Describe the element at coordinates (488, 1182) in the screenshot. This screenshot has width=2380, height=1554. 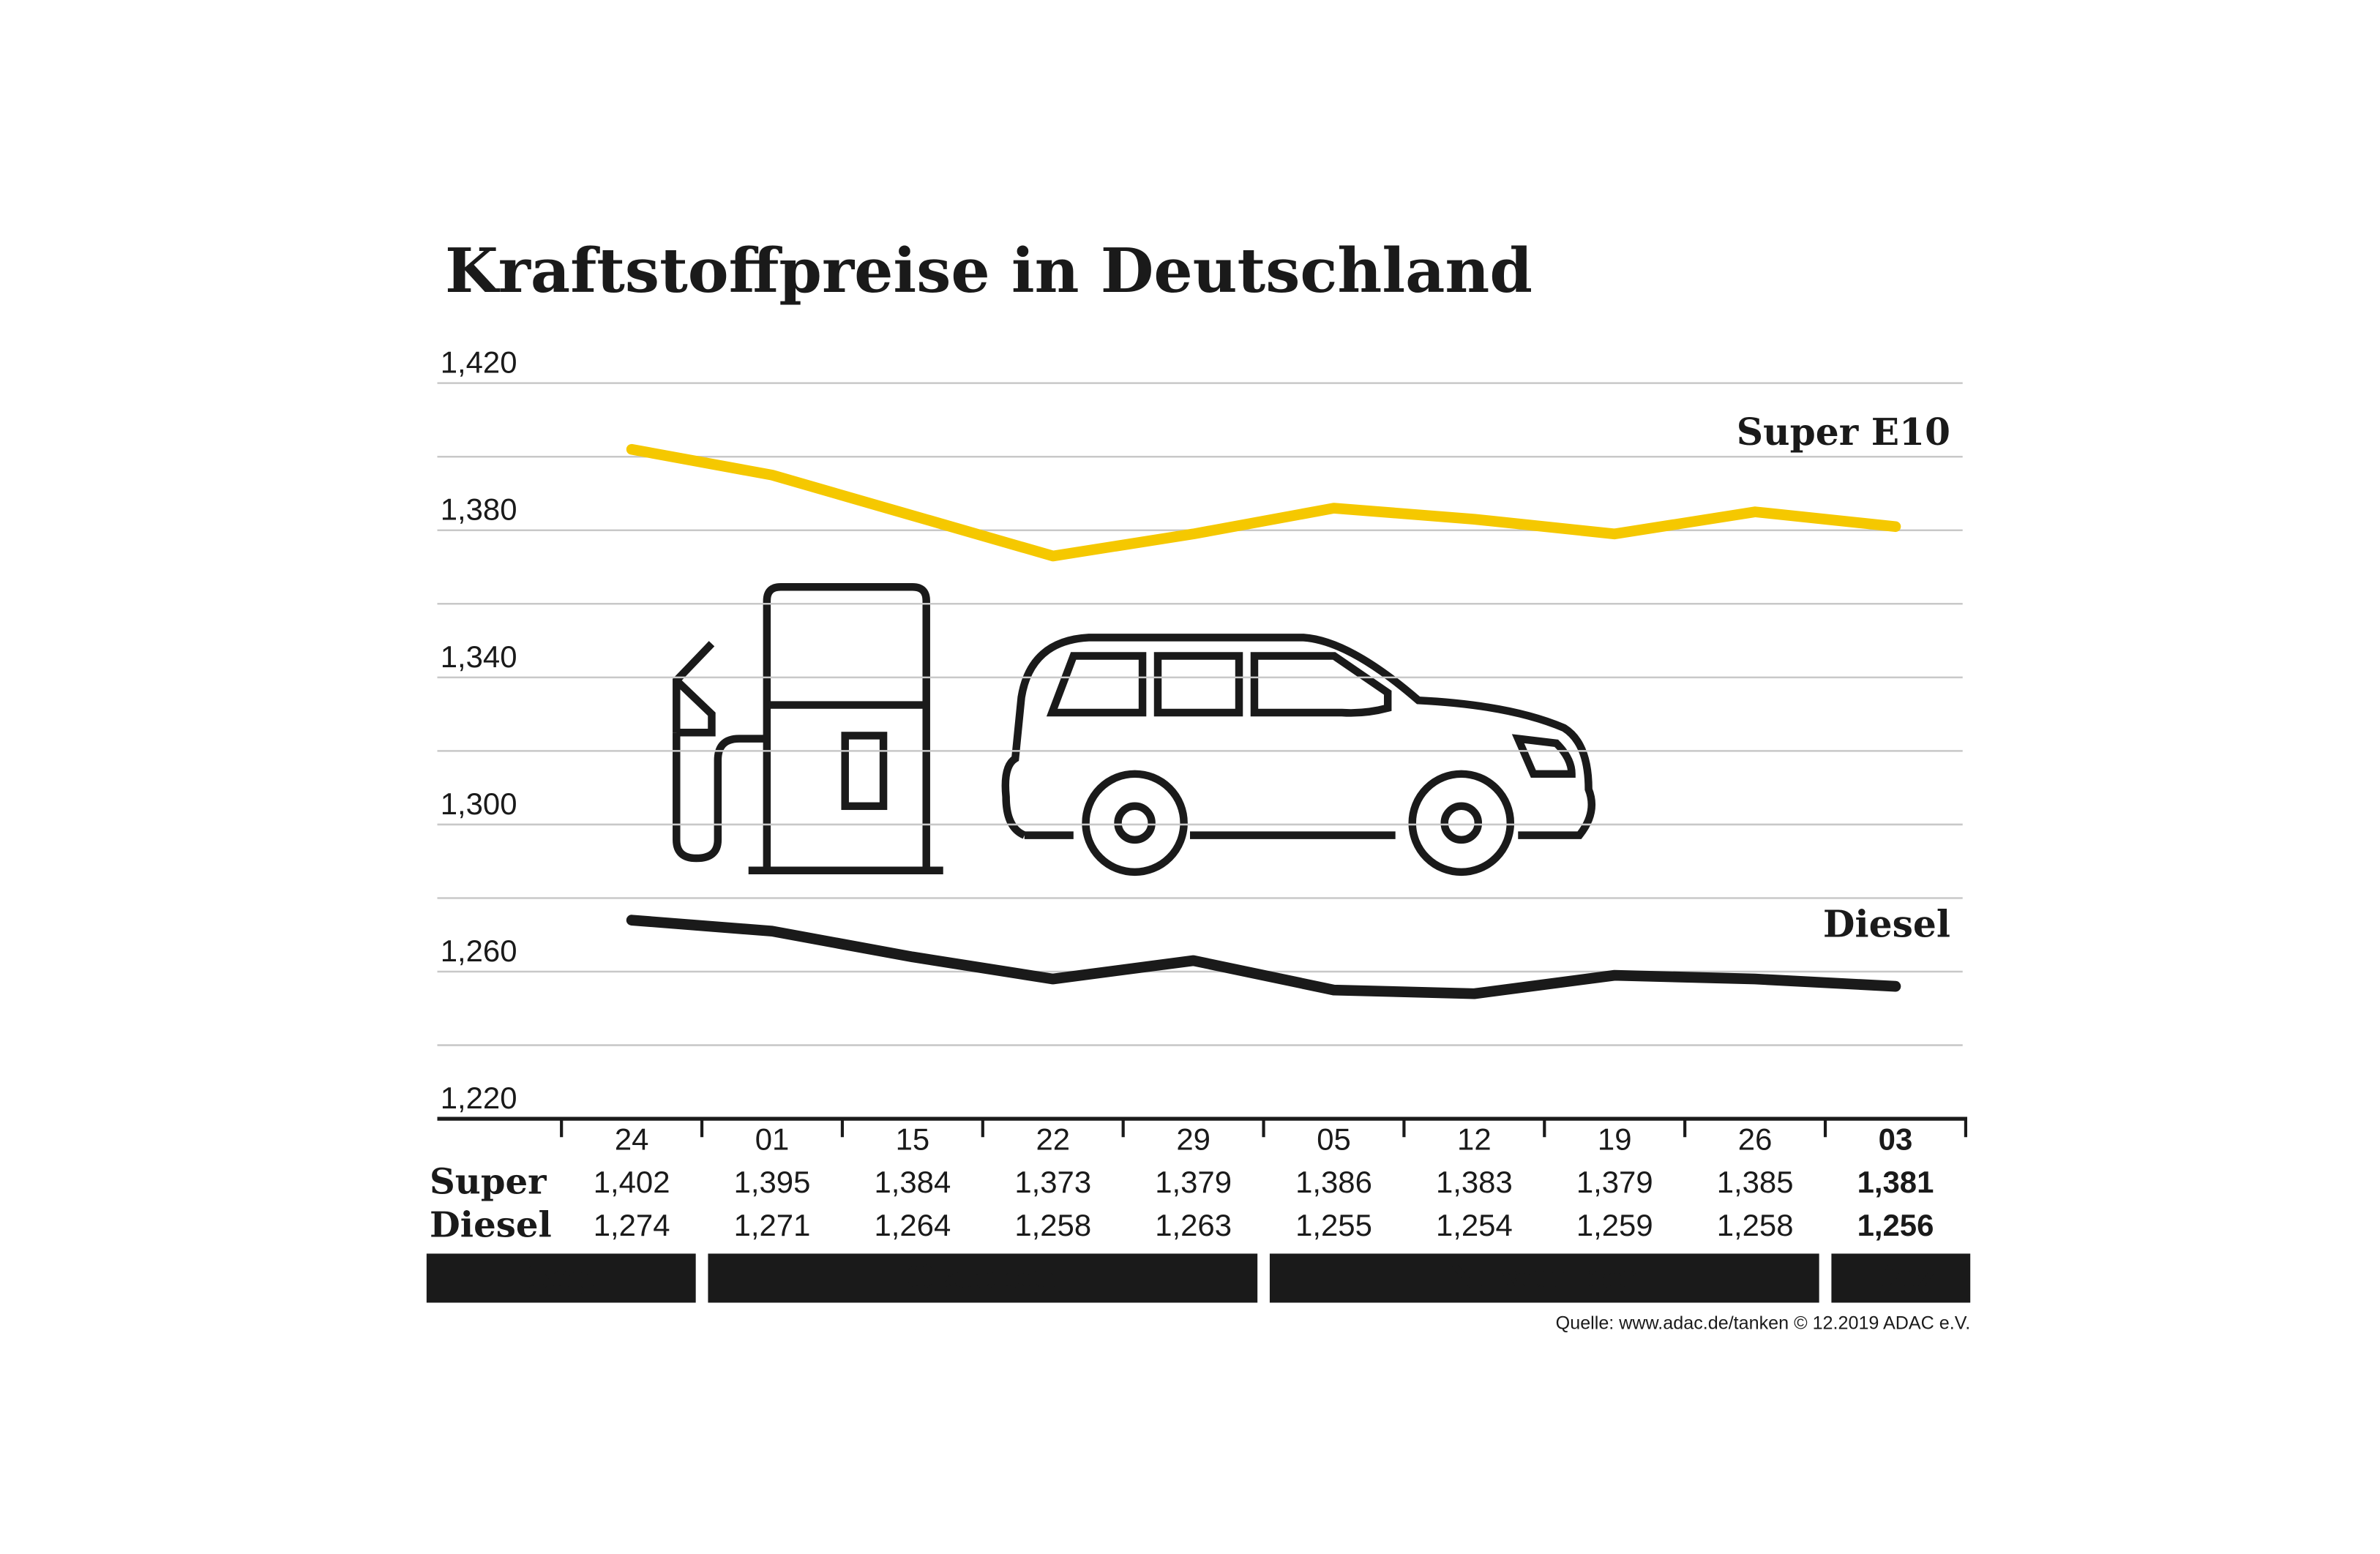
I see `row-label: Super` at that location.